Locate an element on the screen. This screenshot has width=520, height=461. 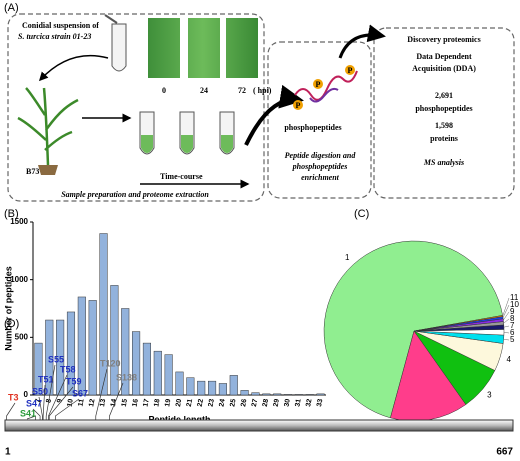
inoculum-text: S. turcica strain 01-23 is located at coordinates (54, 36).